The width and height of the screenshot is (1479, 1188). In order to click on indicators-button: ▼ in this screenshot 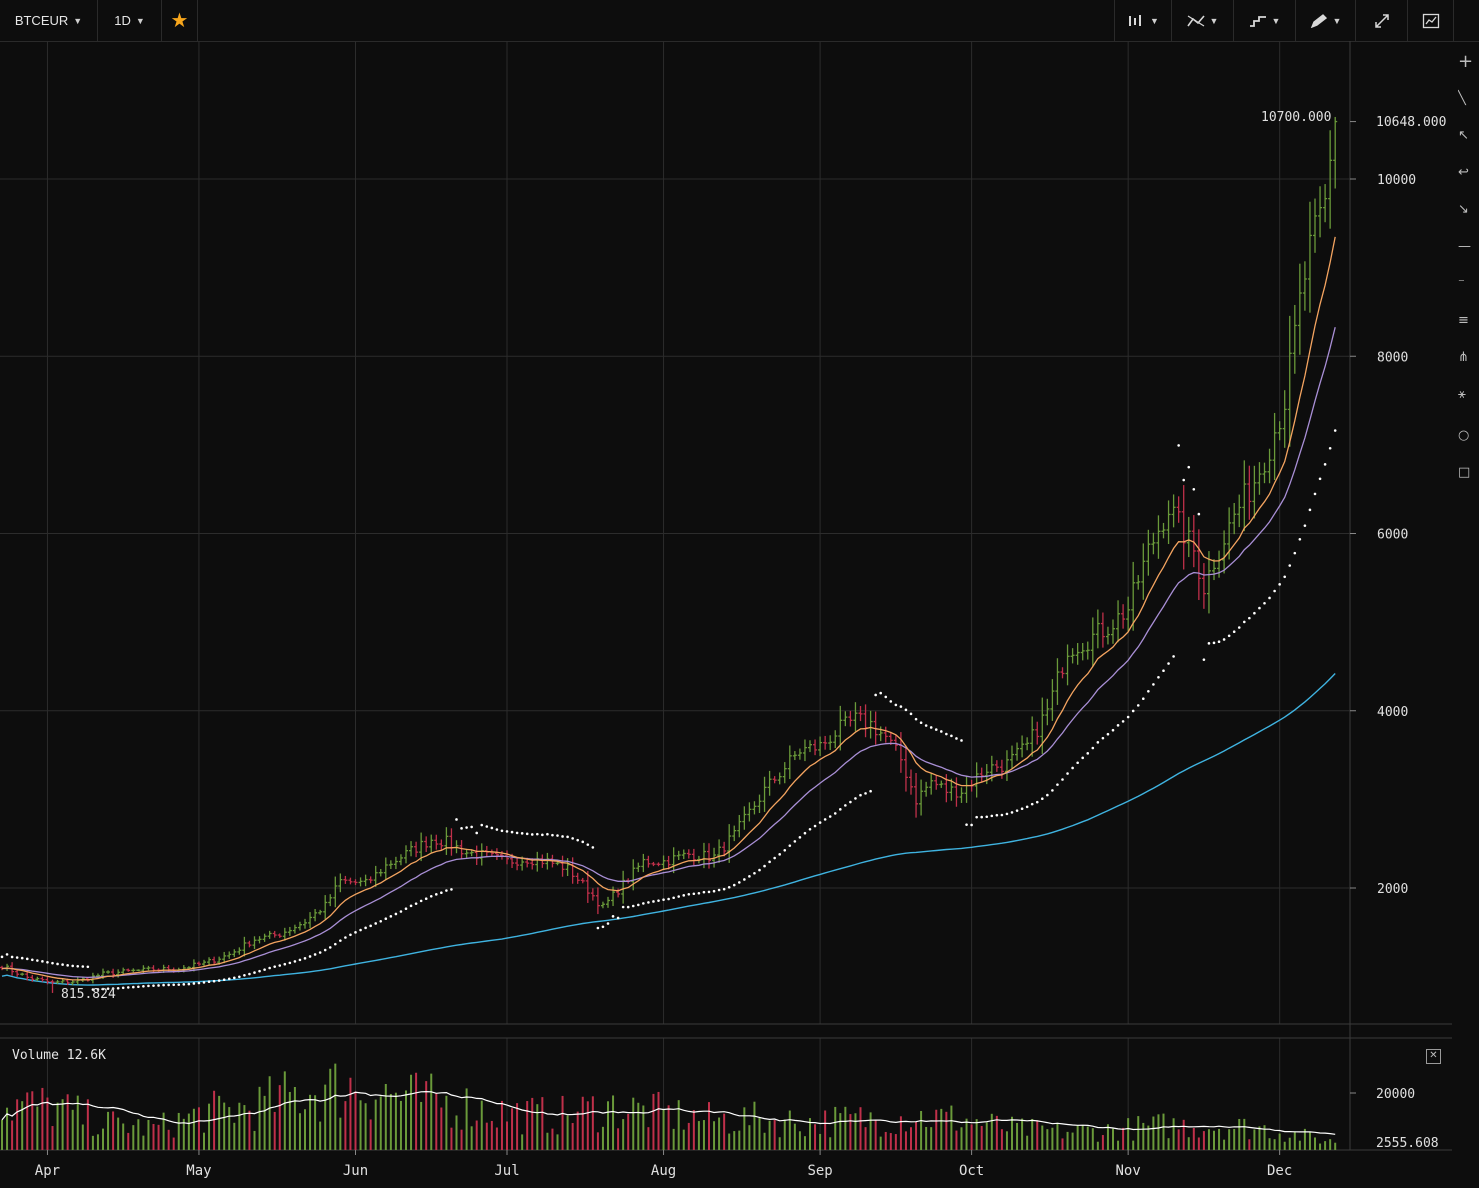, I will do `click(1203, 20)`.